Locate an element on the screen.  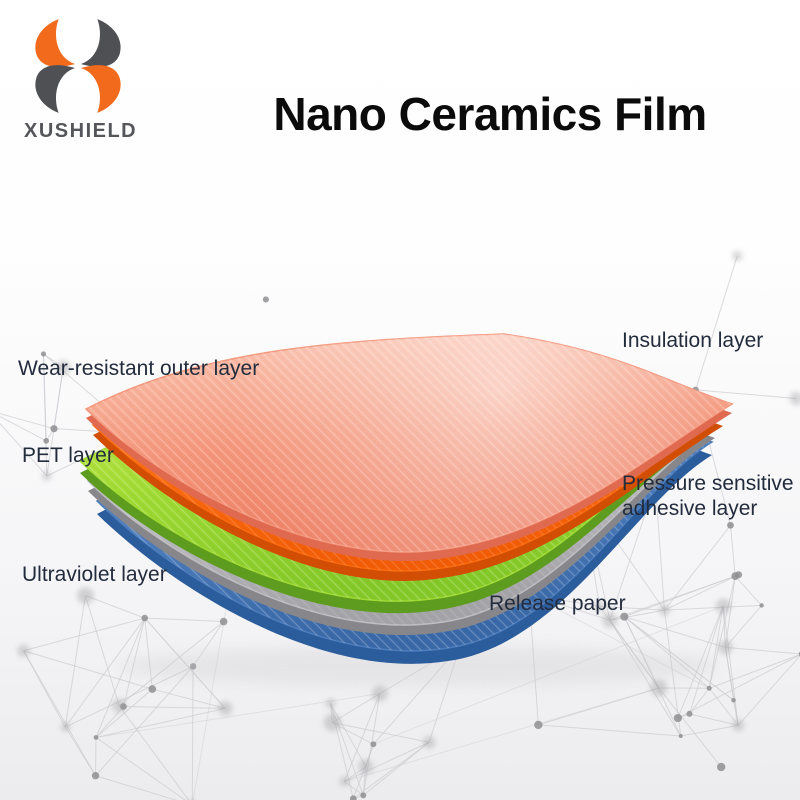
label-wear-resistant-layer: Wear-resistant outer layer is located at coordinates (139, 368).